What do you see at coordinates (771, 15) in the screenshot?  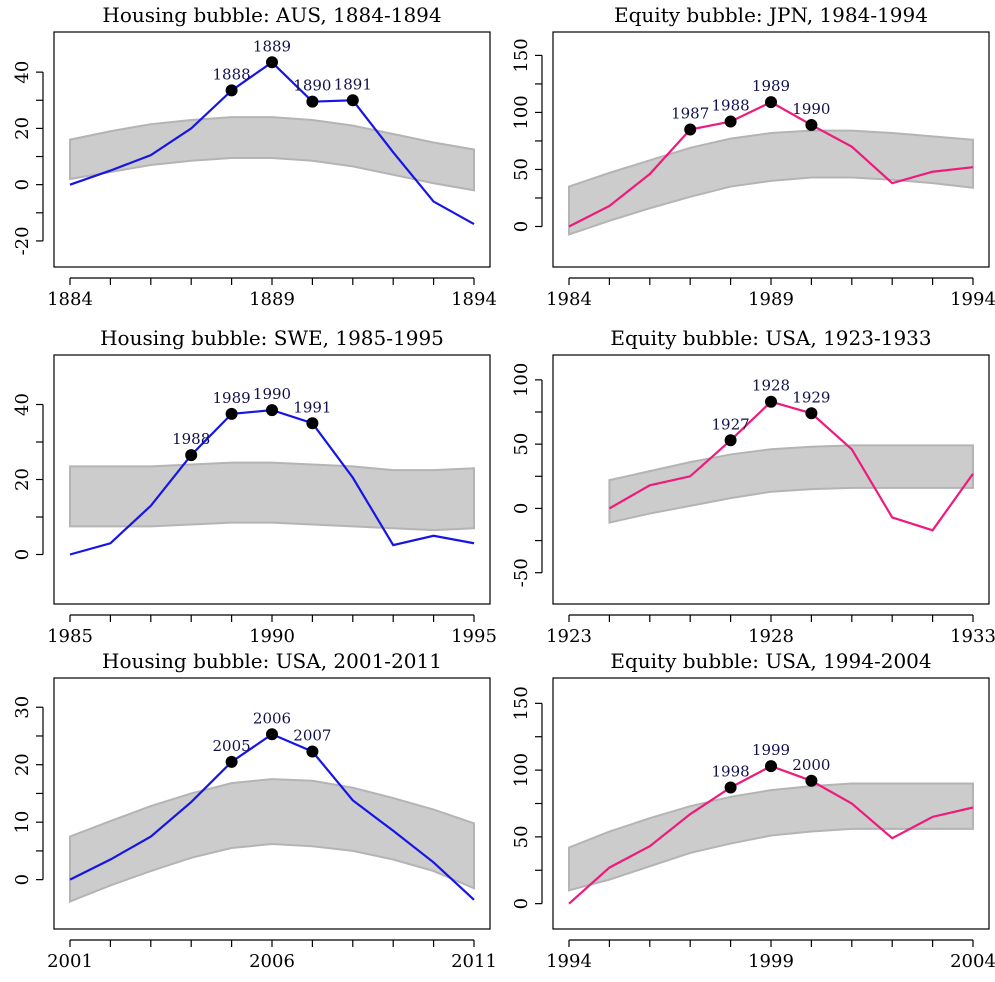 I see `chart-title: Equity bubble: JPN, 1984-1994` at bounding box center [771, 15].